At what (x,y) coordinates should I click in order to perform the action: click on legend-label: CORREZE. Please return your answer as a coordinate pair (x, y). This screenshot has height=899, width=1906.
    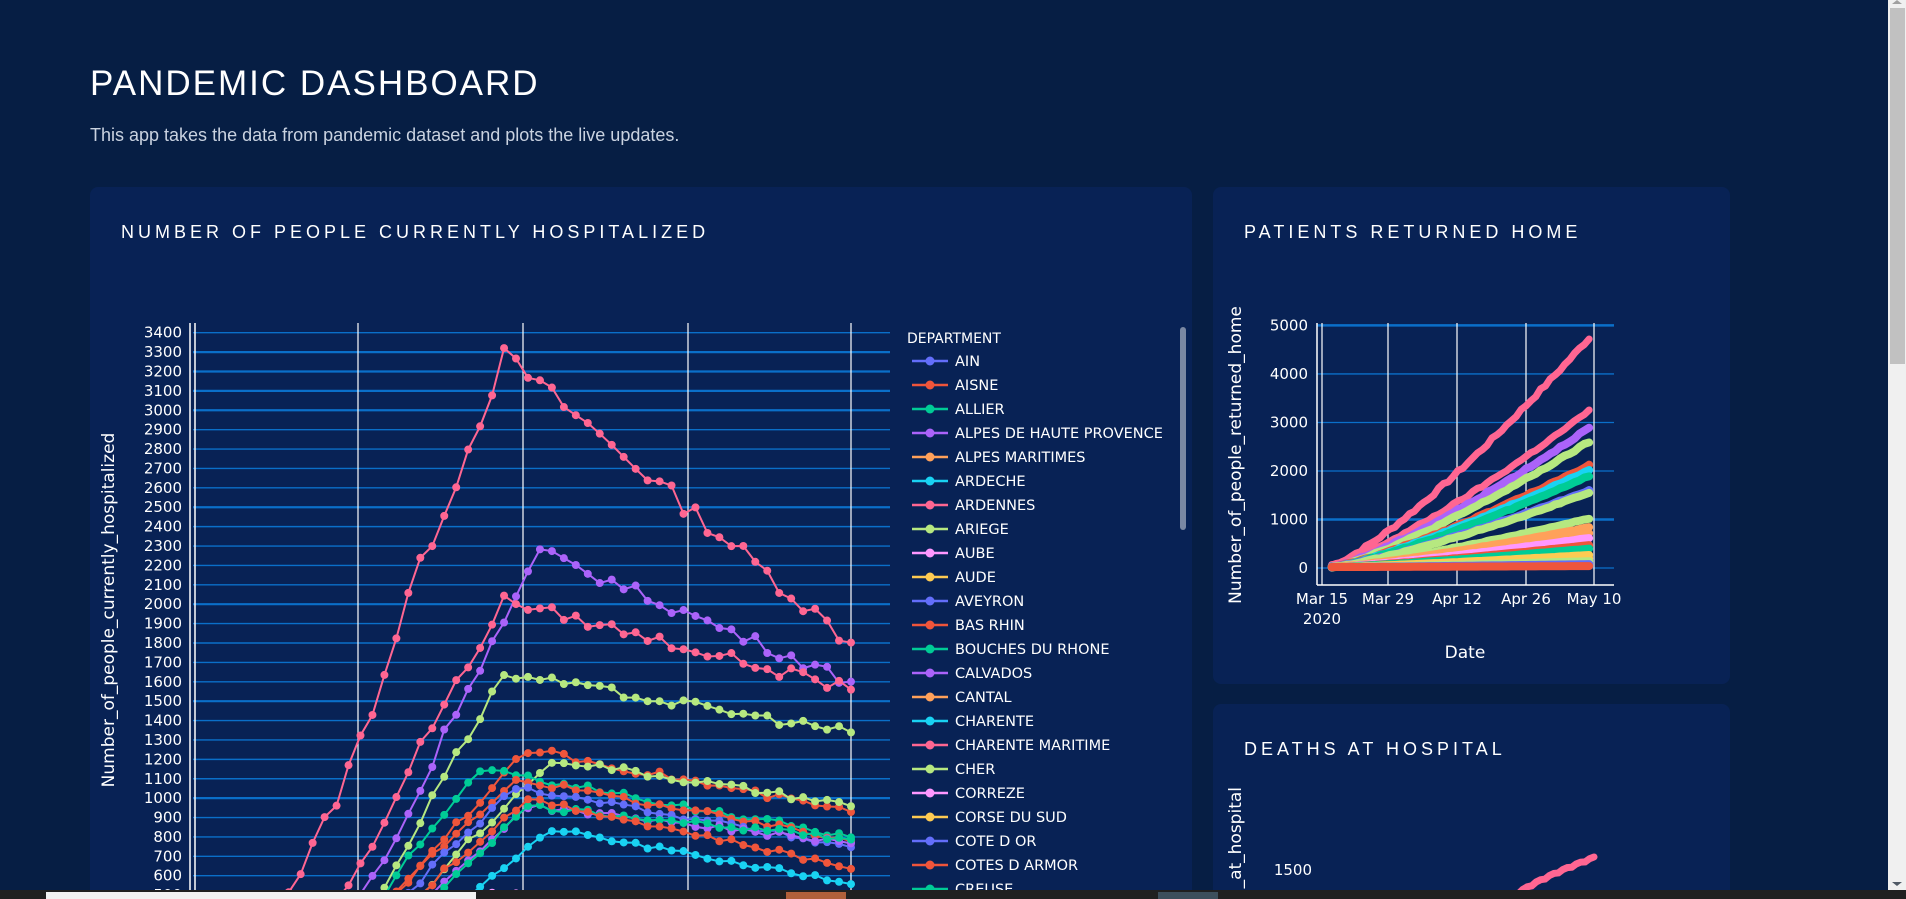
    Looking at the image, I should click on (990, 794).